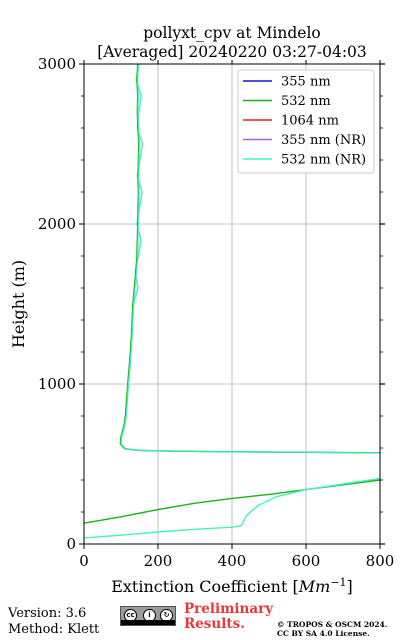 The width and height of the screenshot is (400, 640). What do you see at coordinates (306, 561) in the screenshot?
I see `x-tick-label: 600` at bounding box center [306, 561].